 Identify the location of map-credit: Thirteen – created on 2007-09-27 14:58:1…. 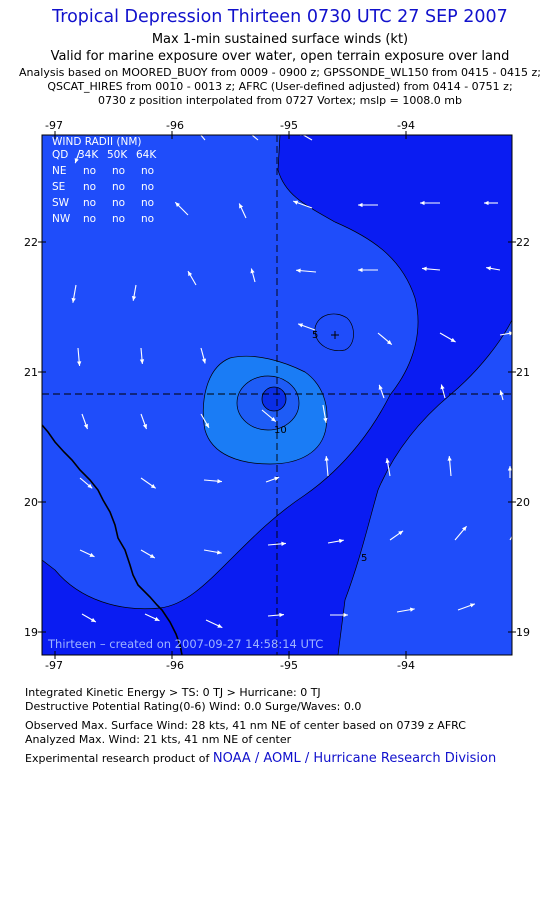
(185, 644).